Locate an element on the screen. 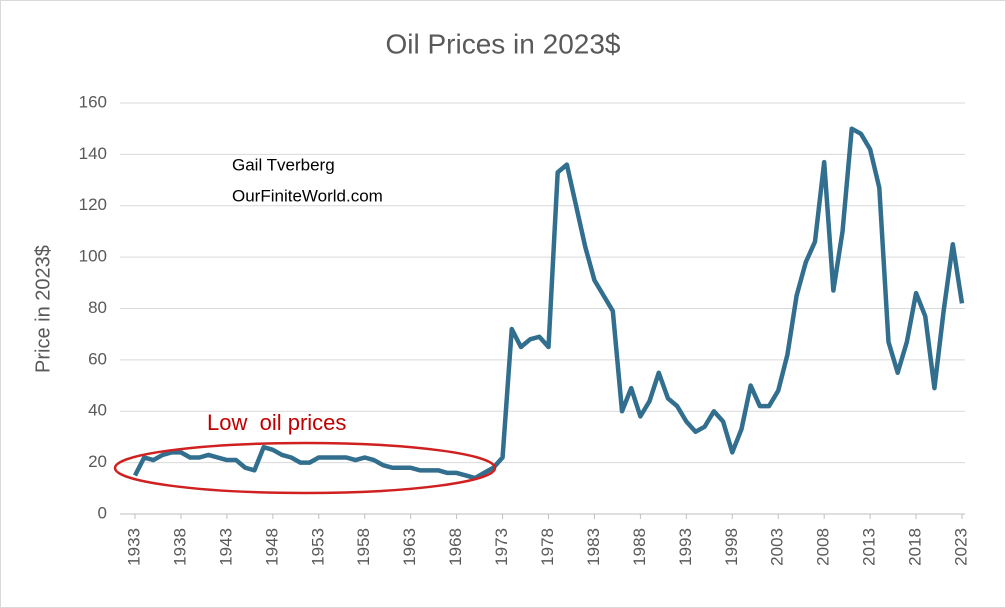 Image resolution: width=1006 pixels, height=608 pixels. x-tick-label: 1958 is located at coordinates (363, 547).